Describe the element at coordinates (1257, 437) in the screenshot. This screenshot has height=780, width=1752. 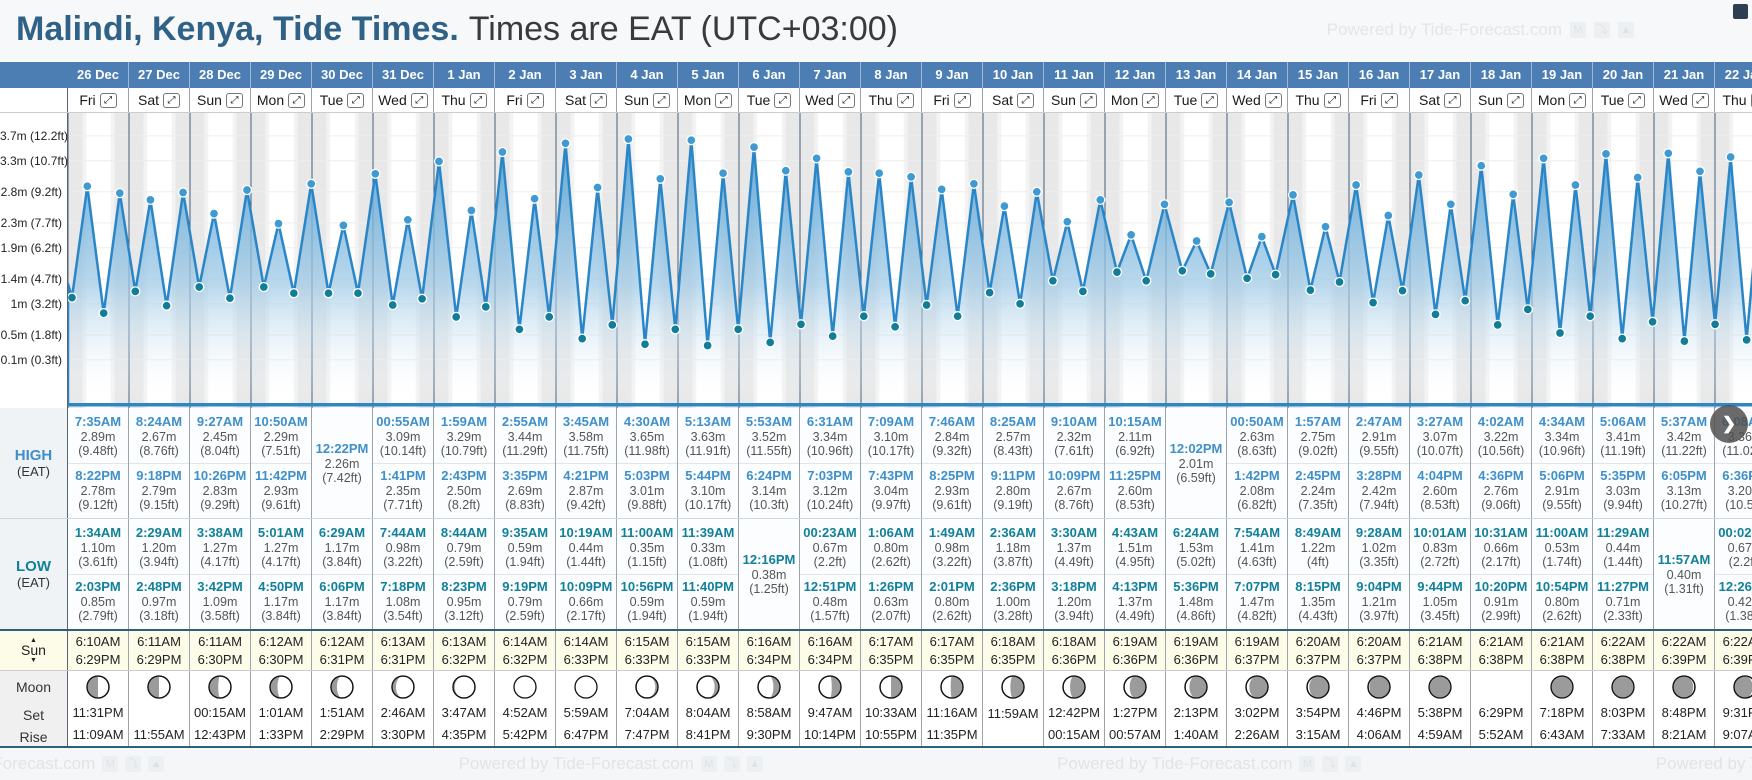
I see `high-tide-meters: 2.63m` at that location.